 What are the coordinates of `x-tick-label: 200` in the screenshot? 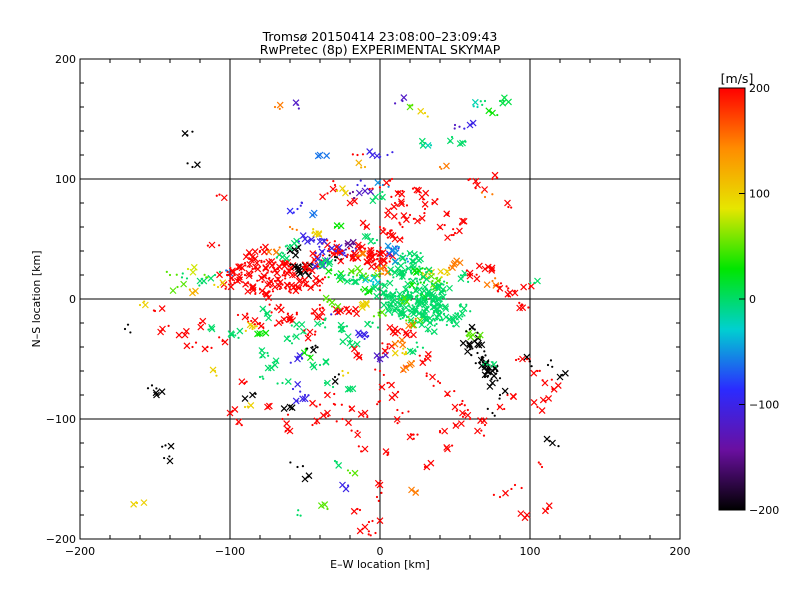 It's located at (680, 551).